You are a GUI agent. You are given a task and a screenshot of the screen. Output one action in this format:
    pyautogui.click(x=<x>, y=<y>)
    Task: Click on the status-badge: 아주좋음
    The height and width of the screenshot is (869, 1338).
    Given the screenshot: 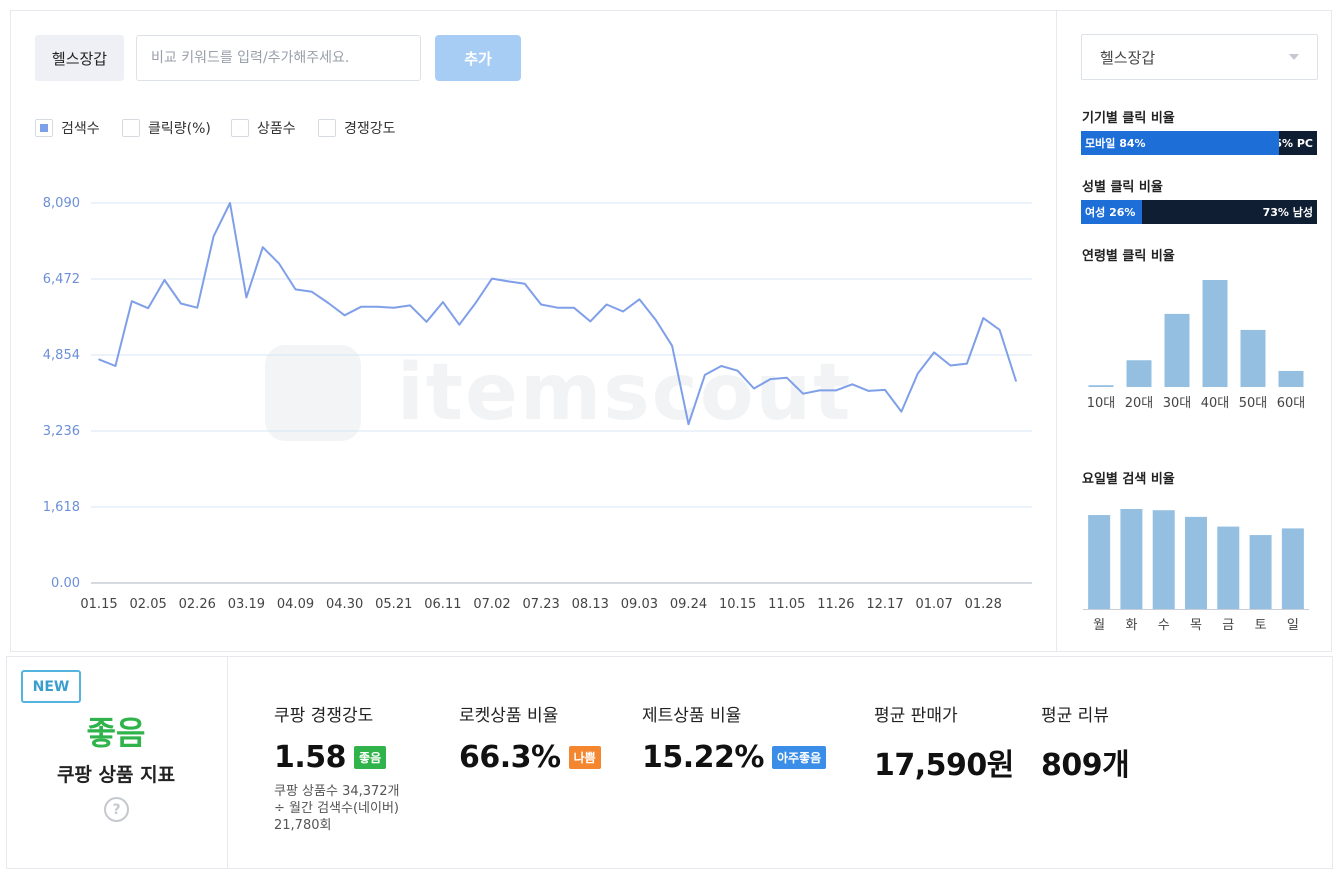 What is the action you would take?
    pyautogui.click(x=799, y=757)
    